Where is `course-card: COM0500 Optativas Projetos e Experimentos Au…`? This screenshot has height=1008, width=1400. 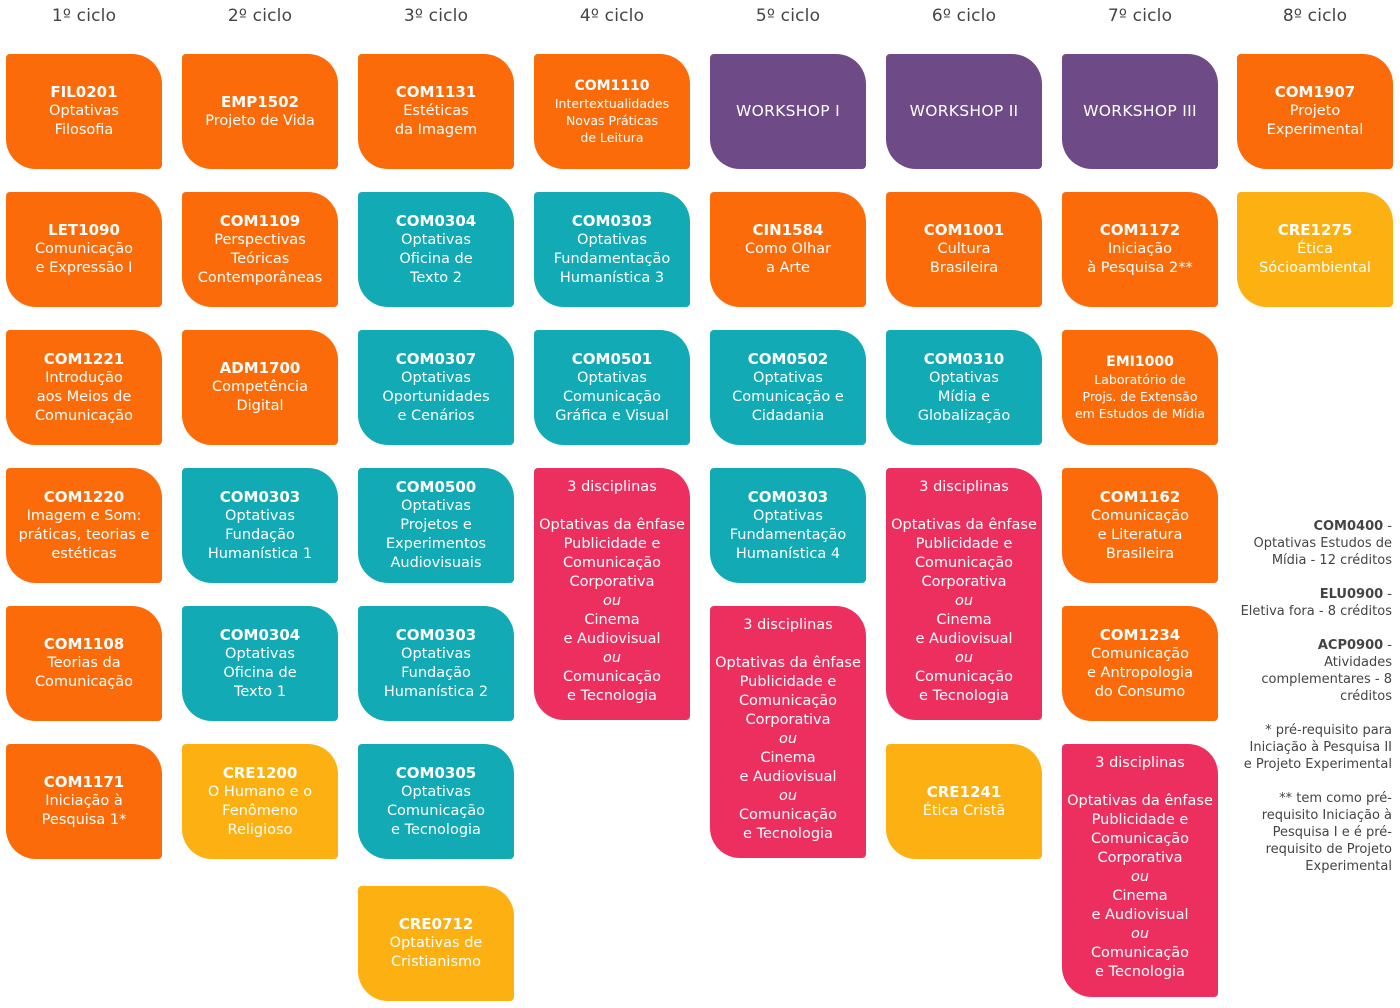 course-card: COM0500 Optativas Projetos e Experimentos Au… is located at coordinates (436, 525).